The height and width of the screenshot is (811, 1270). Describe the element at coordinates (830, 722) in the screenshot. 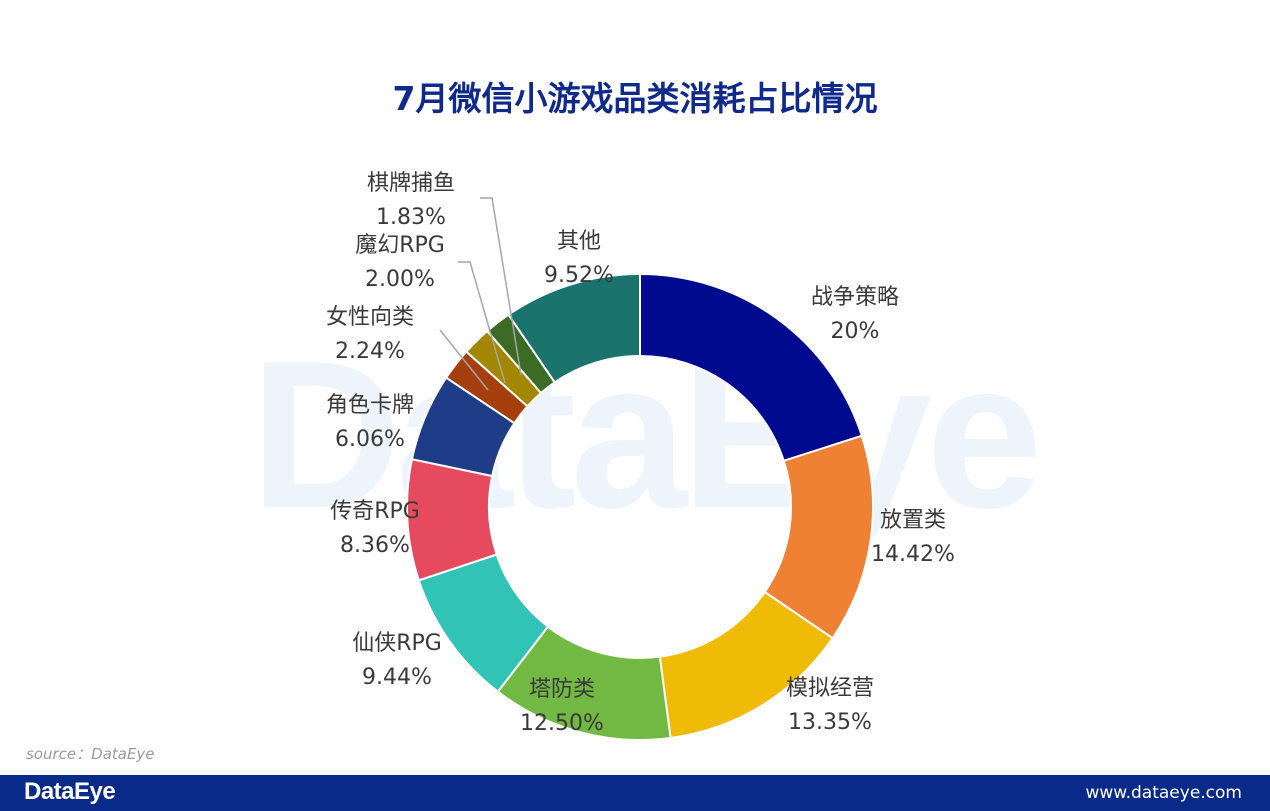

I see `slice-value-2: 13.35%` at that location.